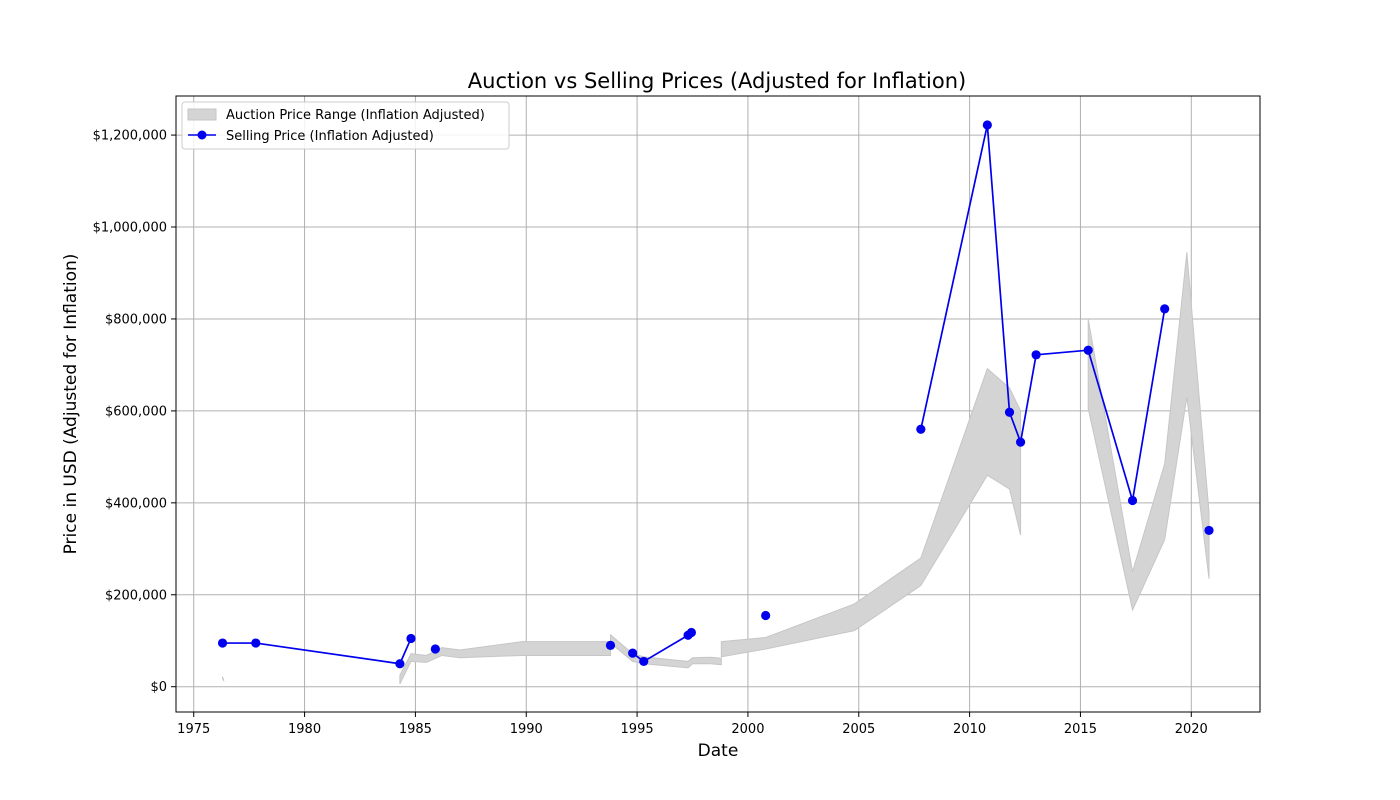 The height and width of the screenshot is (800, 1400). I want to click on y-tick-label: $1,200,000, so click(130, 136).